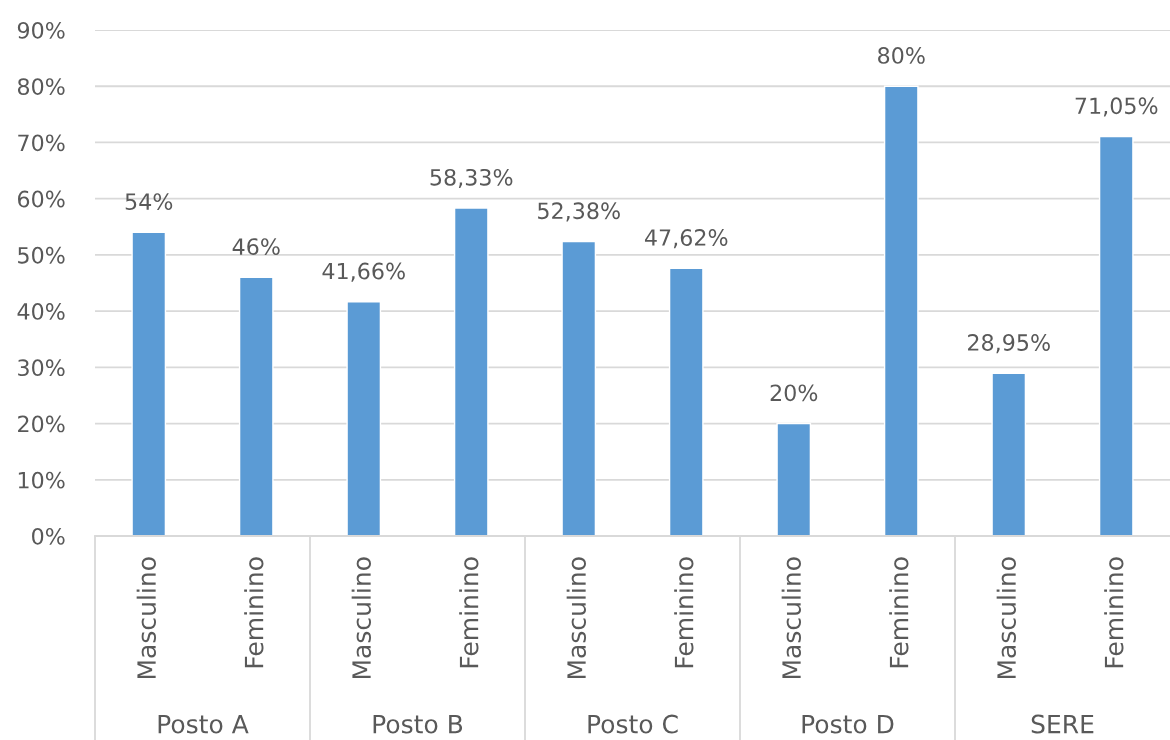 This screenshot has width=1170, height=740. What do you see at coordinates (1009, 344) in the screenshot?
I see `data-label: 28,95%` at bounding box center [1009, 344].